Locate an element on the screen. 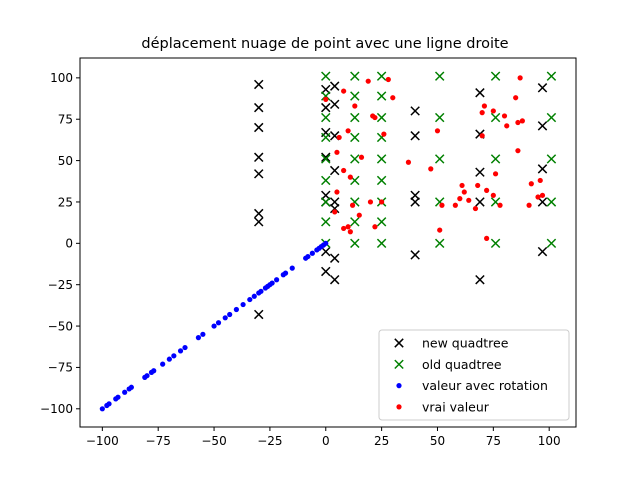  legend-item: vrai valeur is located at coordinates (443, 406).